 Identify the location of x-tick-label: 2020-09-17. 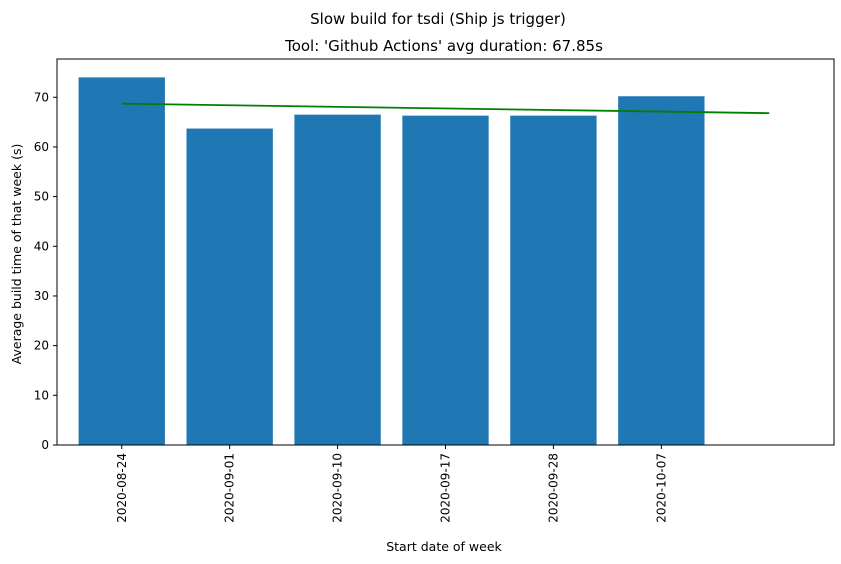
(446, 488).